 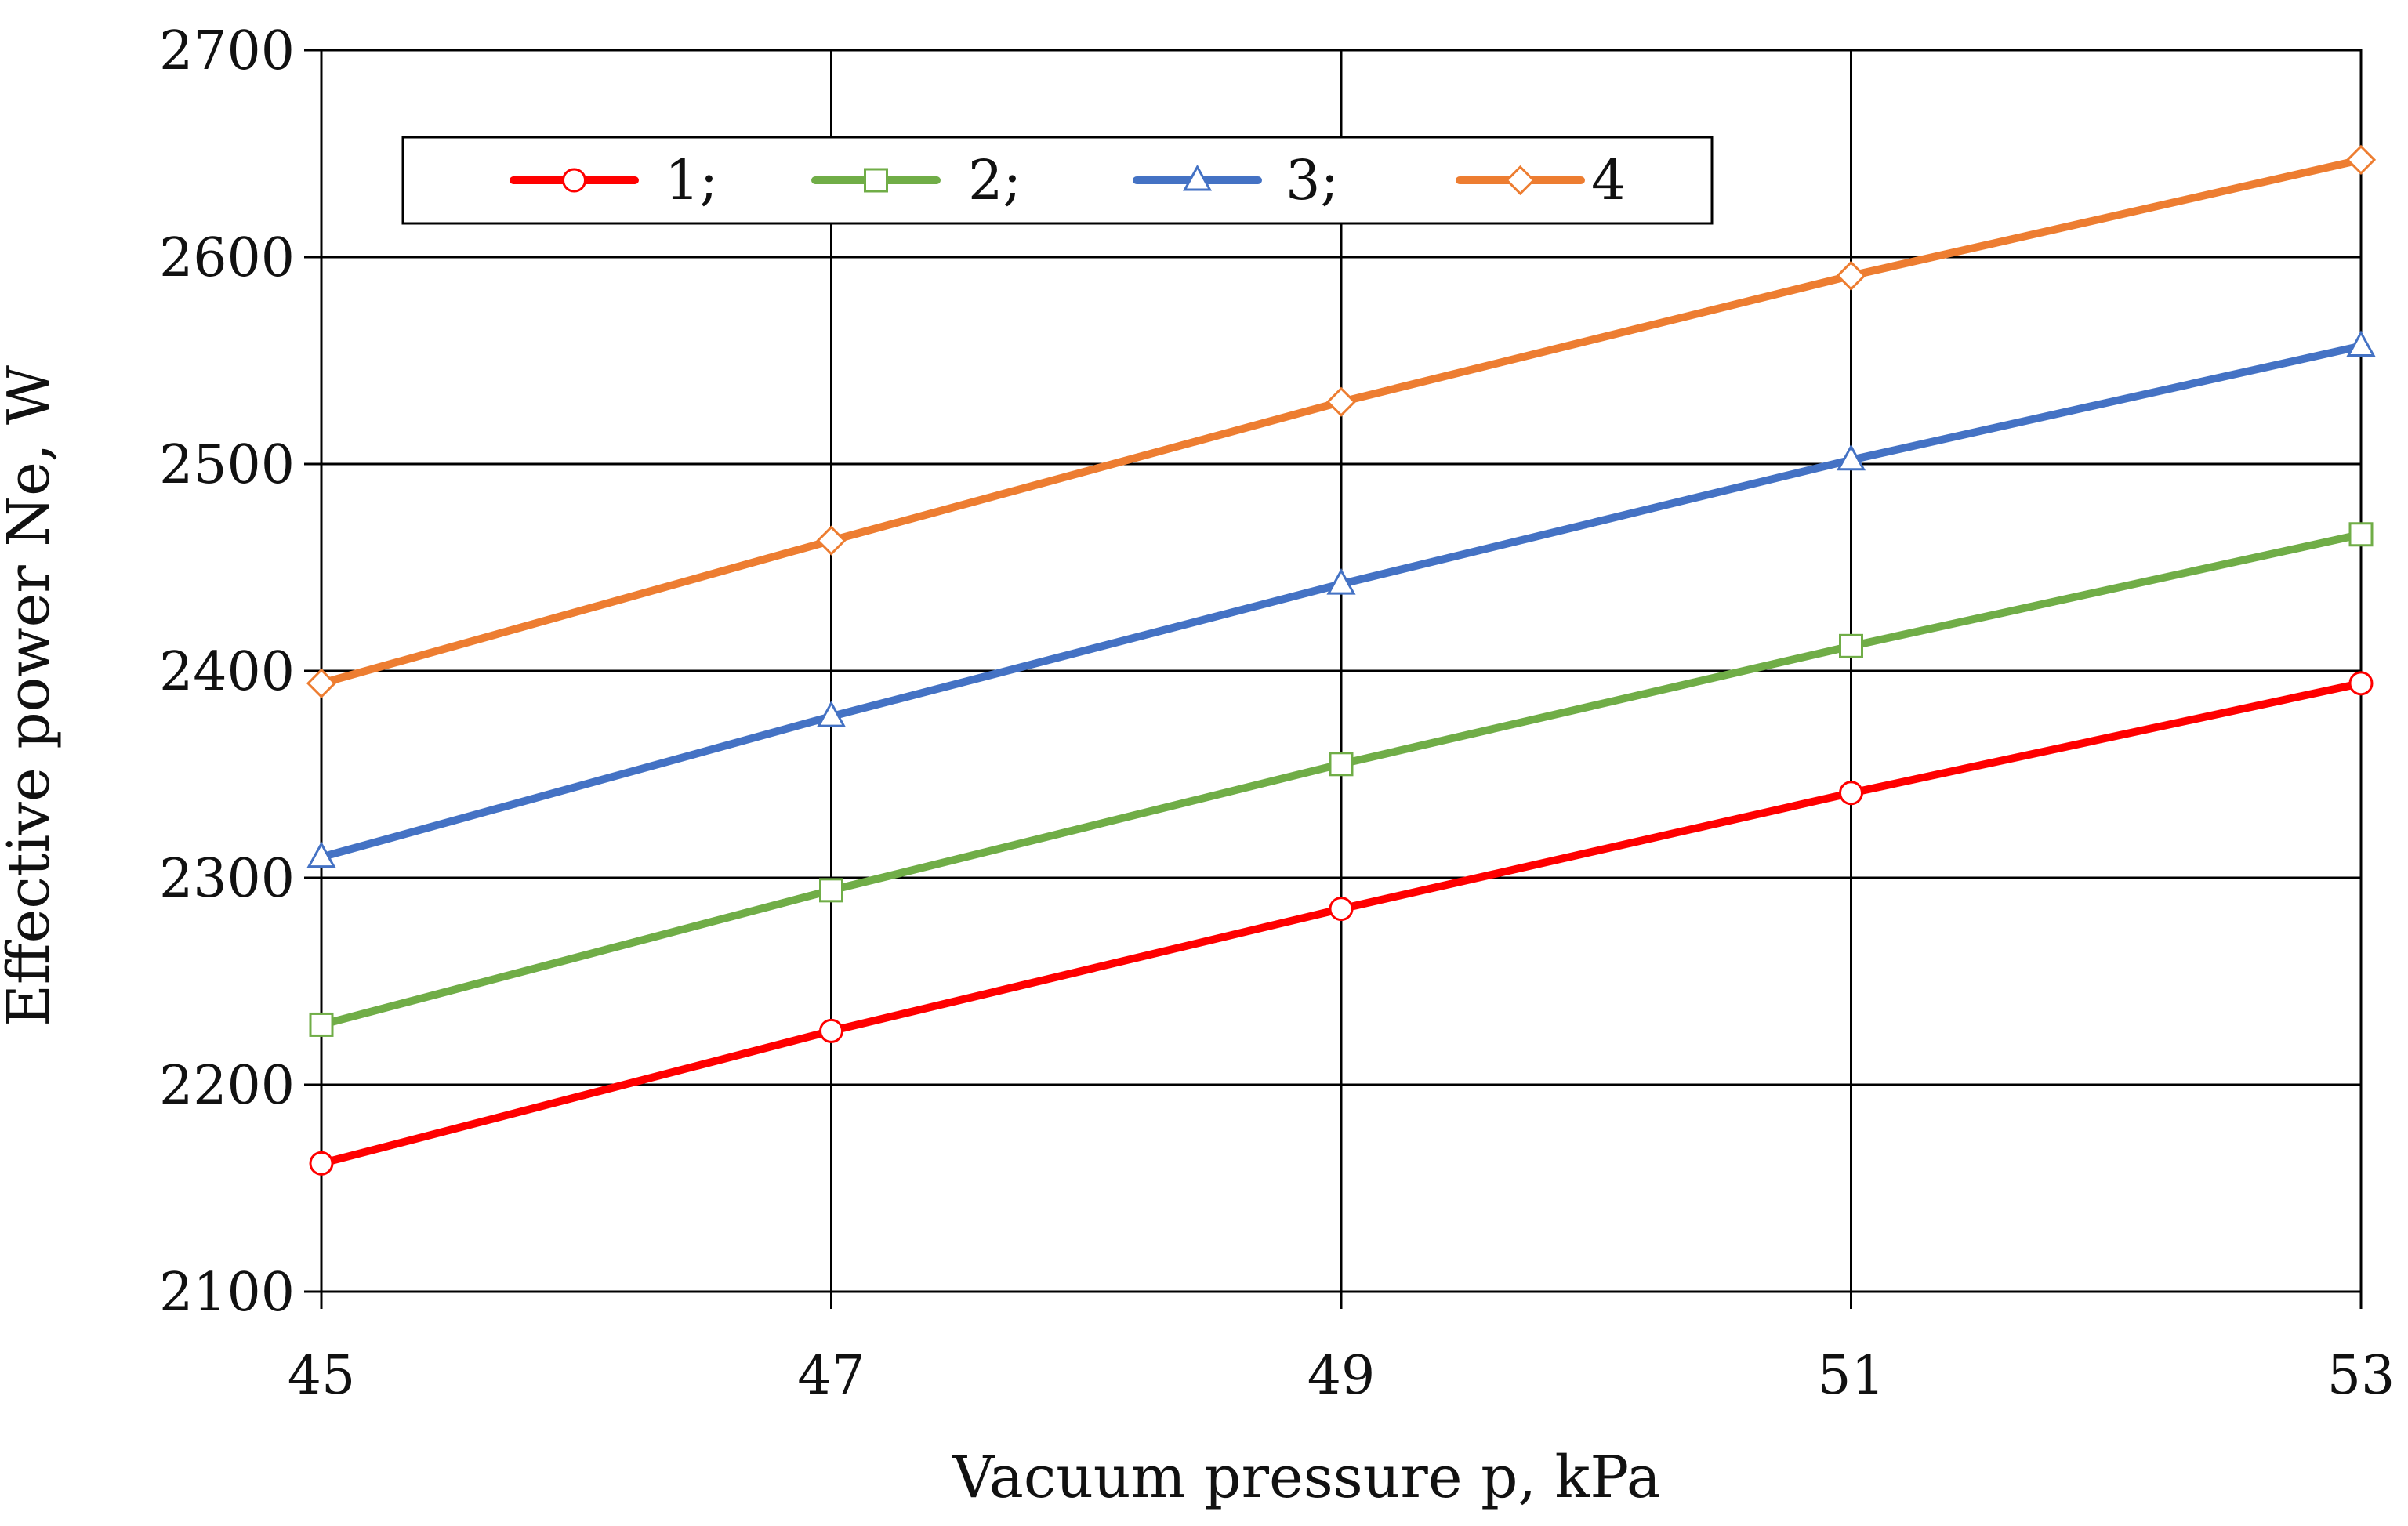 What do you see at coordinates (31, 696) in the screenshot?
I see `y-axis-title: Effective power Ne, W` at bounding box center [31, 696].